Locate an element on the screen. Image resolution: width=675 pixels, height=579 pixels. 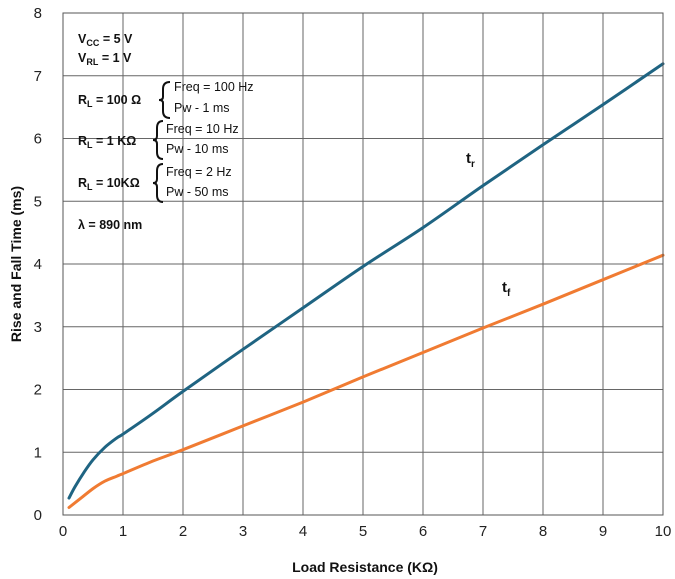
rl-10k-label: RL = 10KΩ is located at coordinates (109, 184).